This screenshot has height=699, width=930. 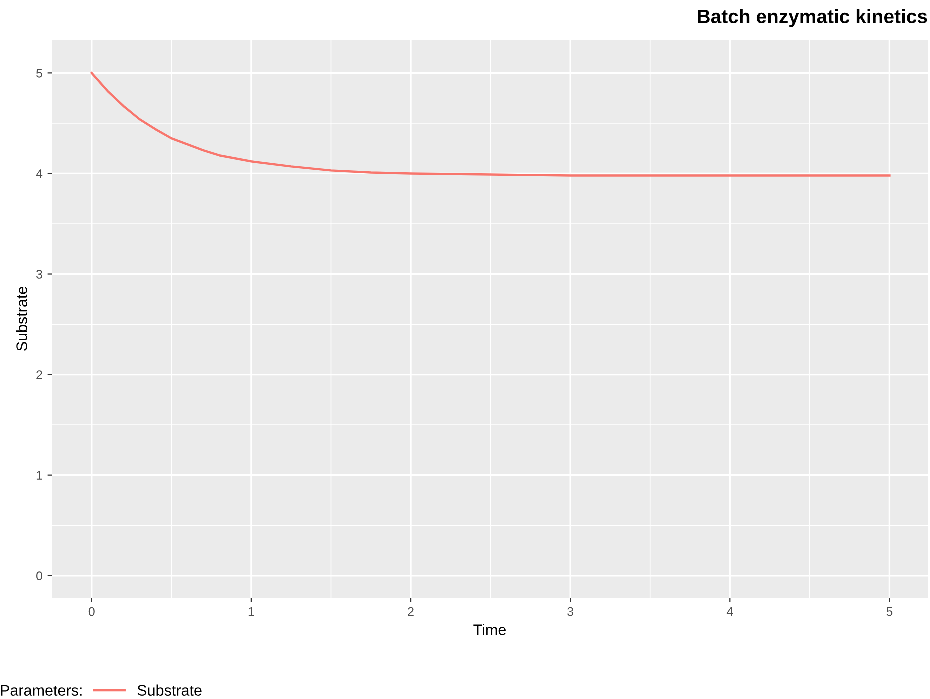 What do you see at coordinates (251, 611) in the screenshot?
I see `x-tick-label: 1` at bounding box center [251, 611].